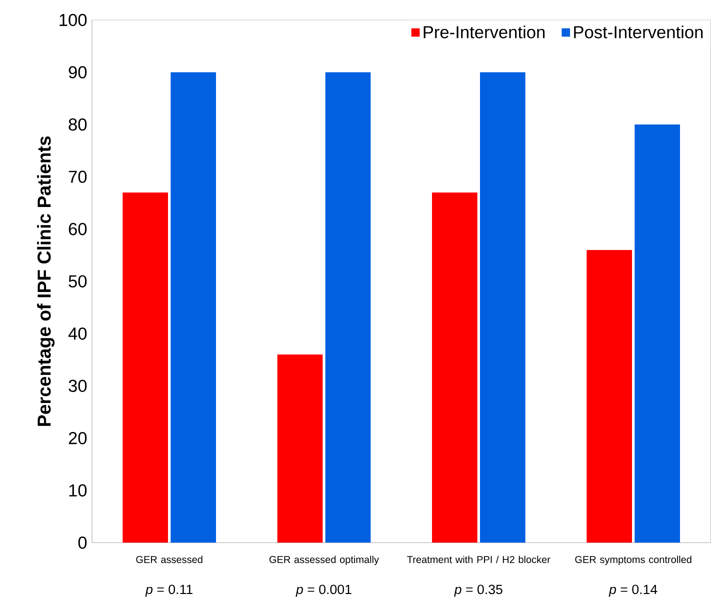 Image resolution: width=711 pixels, height=604 pixels. I want to click on text: p = 0.14, so click(633, 590).